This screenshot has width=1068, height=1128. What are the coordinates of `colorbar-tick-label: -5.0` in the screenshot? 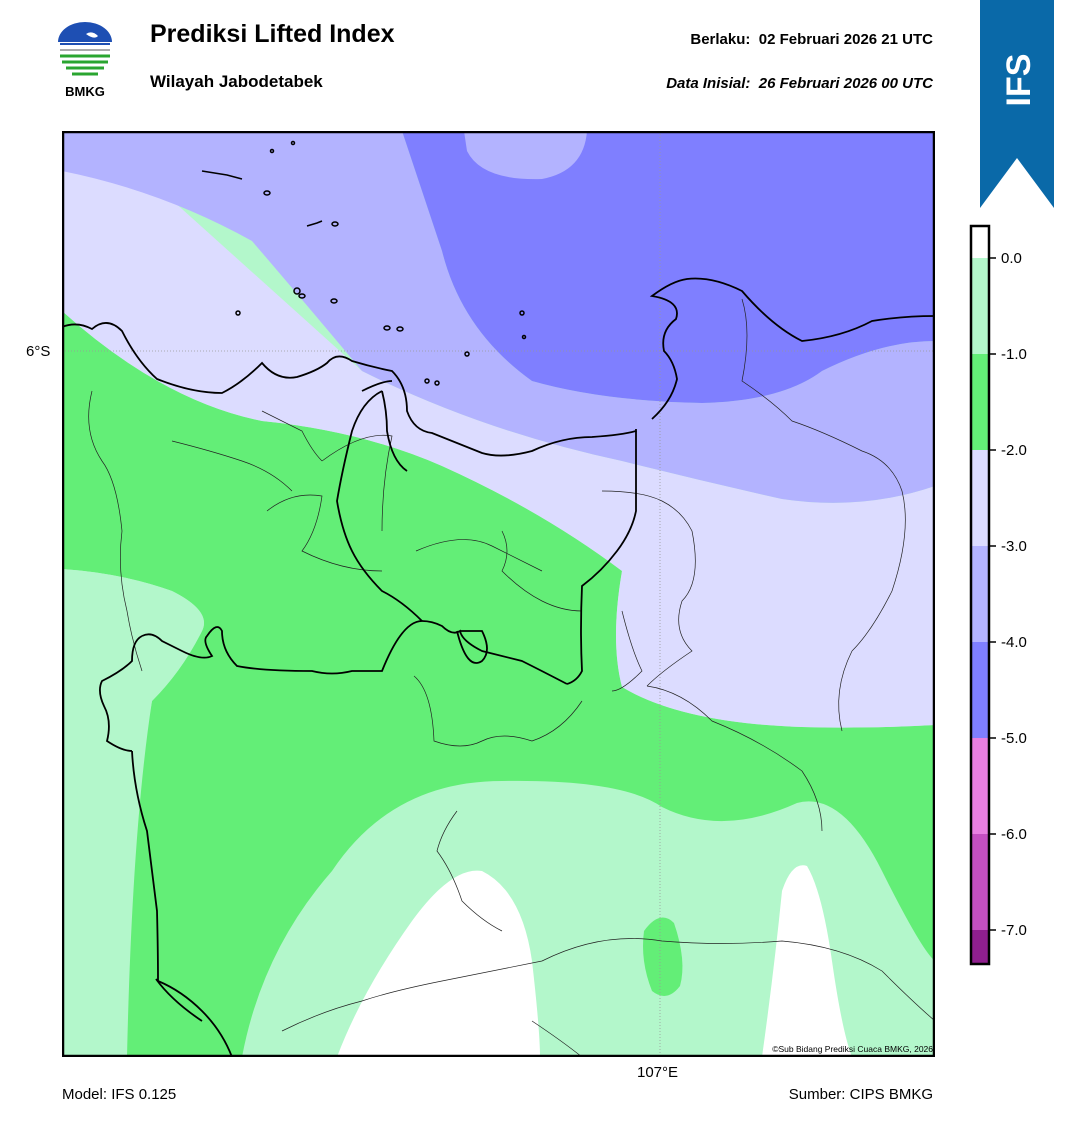 It's located at (1014, 738).